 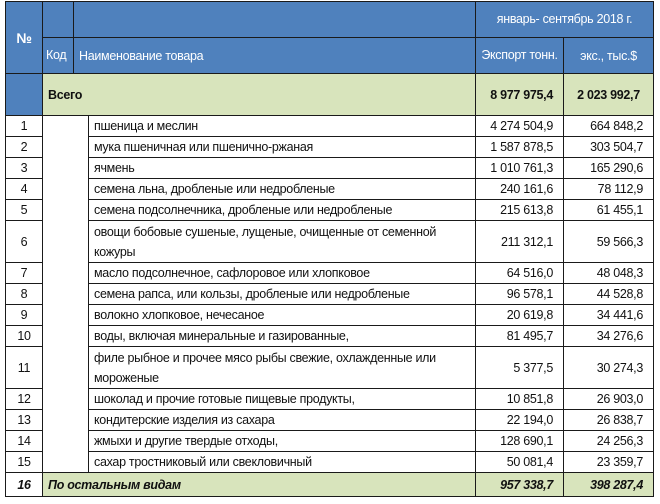 What do you see at coordinates (519, 484) in the screenshot?
I see `other-tons: 957 338,7` at bounding box center [519, 484].